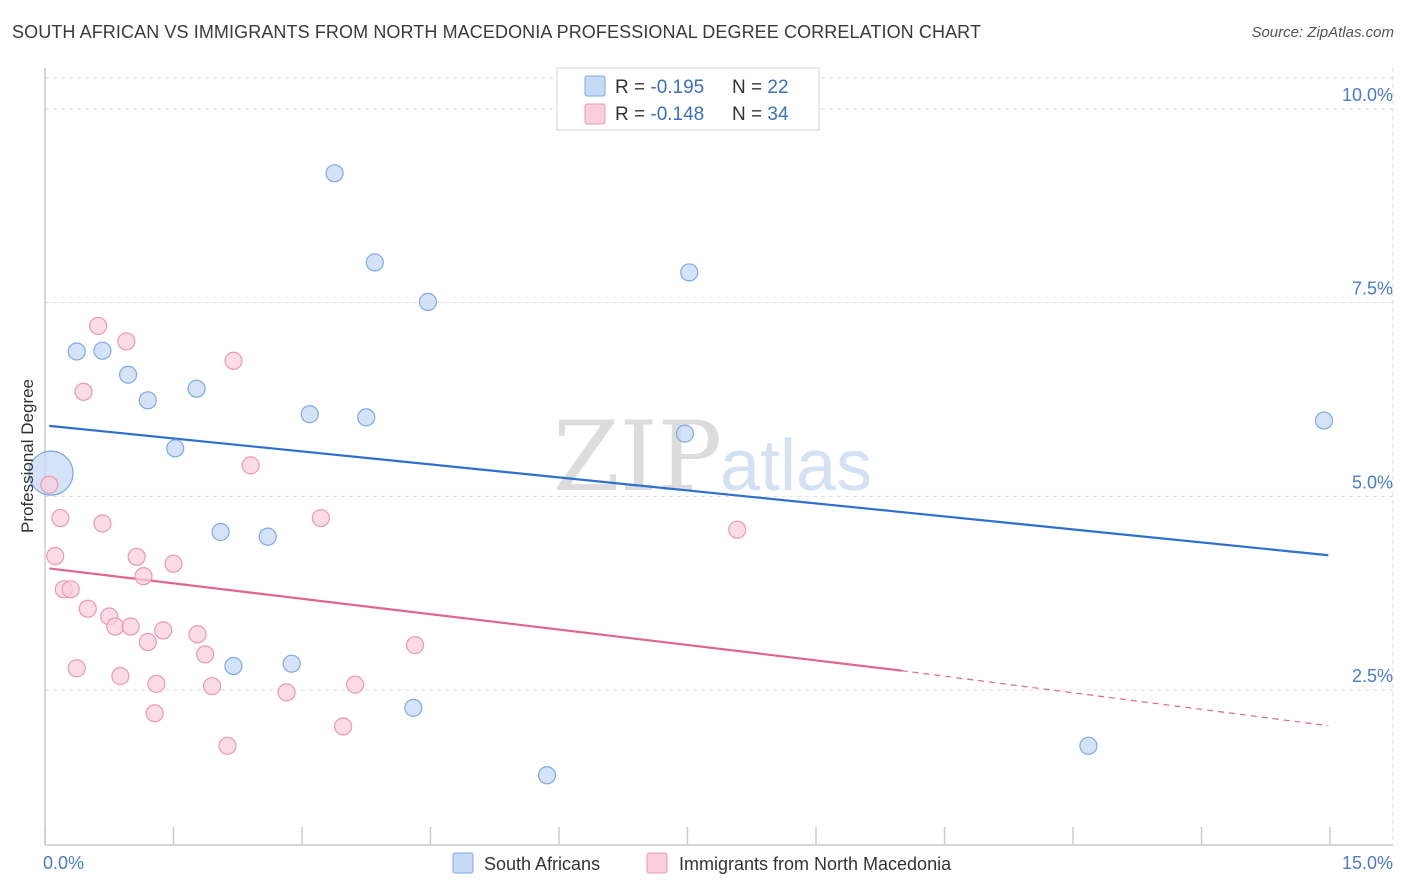  I want to click on y-tick-label: 7.5%, so click(1372, 289).